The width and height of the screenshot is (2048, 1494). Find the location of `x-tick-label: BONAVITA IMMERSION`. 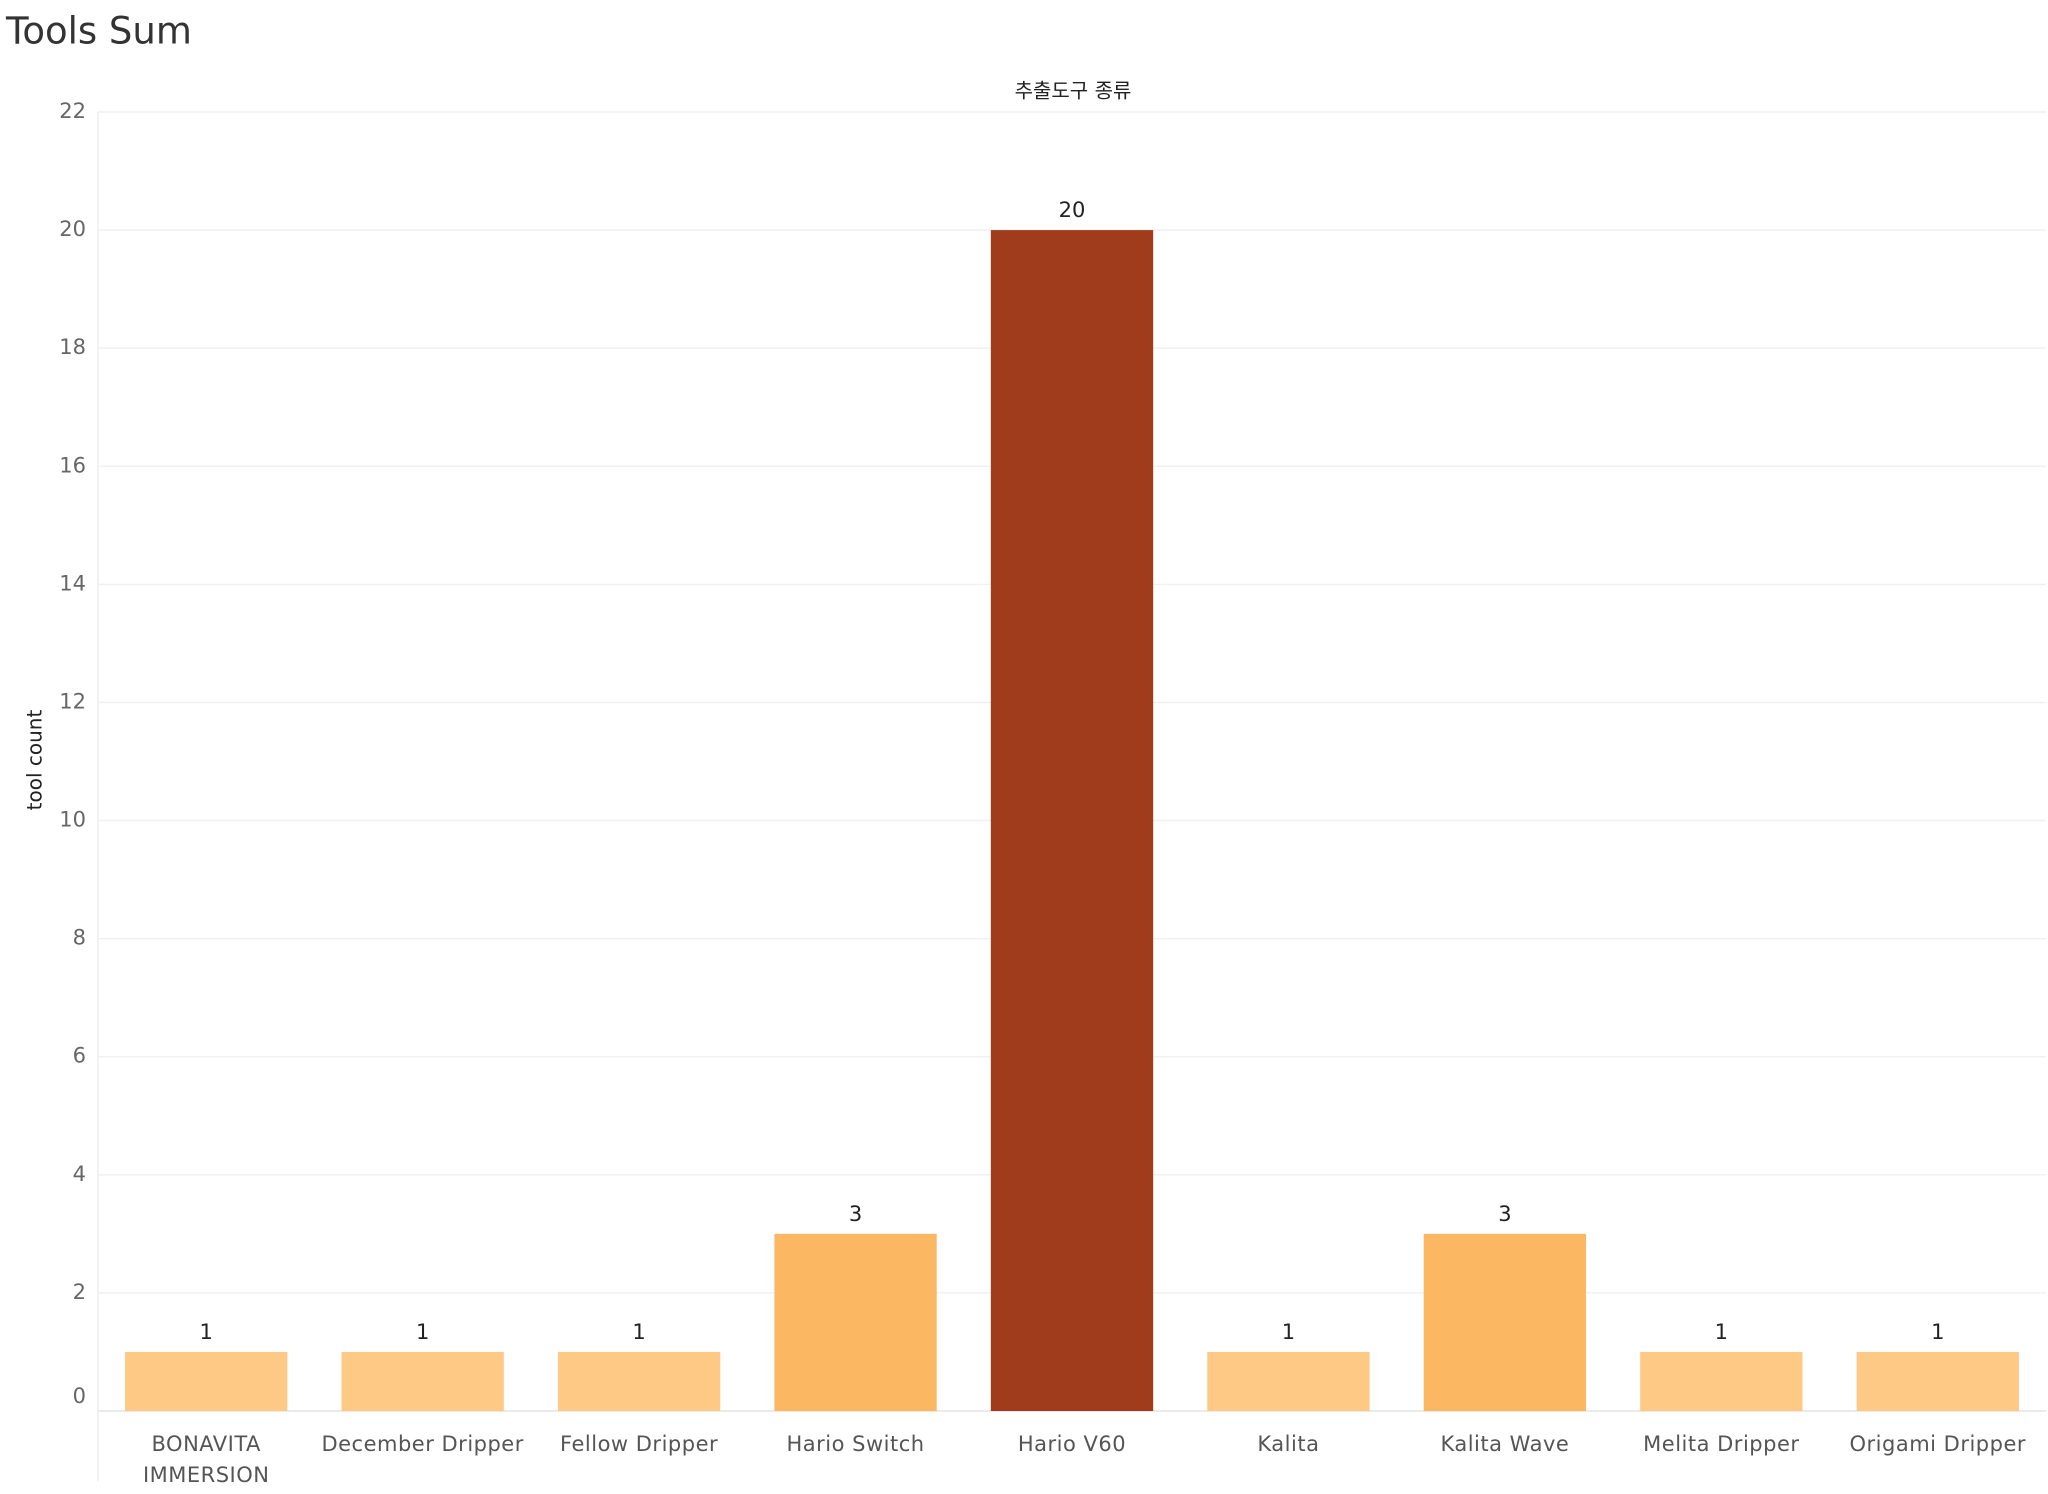

x-tick-label: BONAVITA IMMERSION is located at coordinates (206, 1459).